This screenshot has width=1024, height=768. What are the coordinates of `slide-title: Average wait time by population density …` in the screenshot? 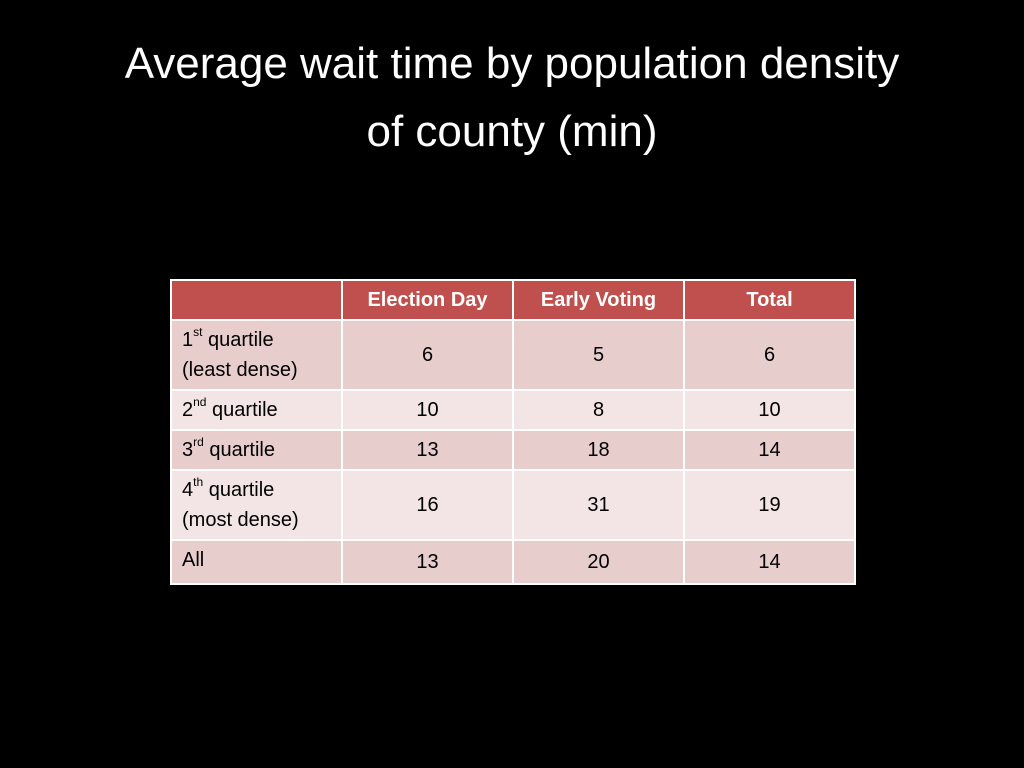 It's located at (512, 97).